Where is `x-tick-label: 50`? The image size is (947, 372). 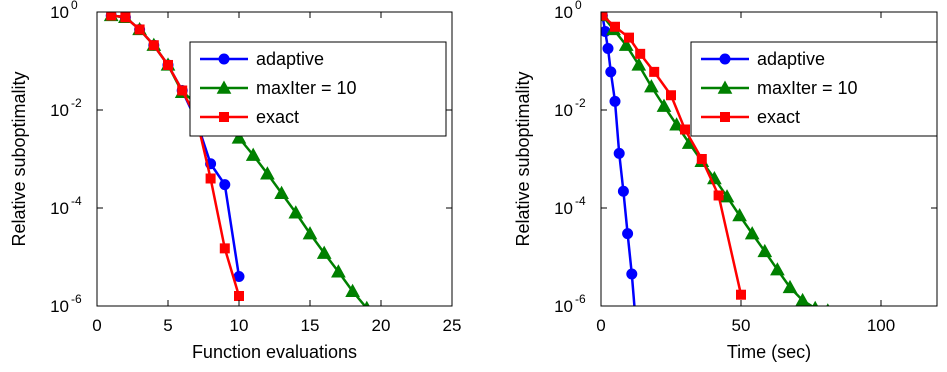
x-tick-label: 50 is located at coordinates (741, 325).